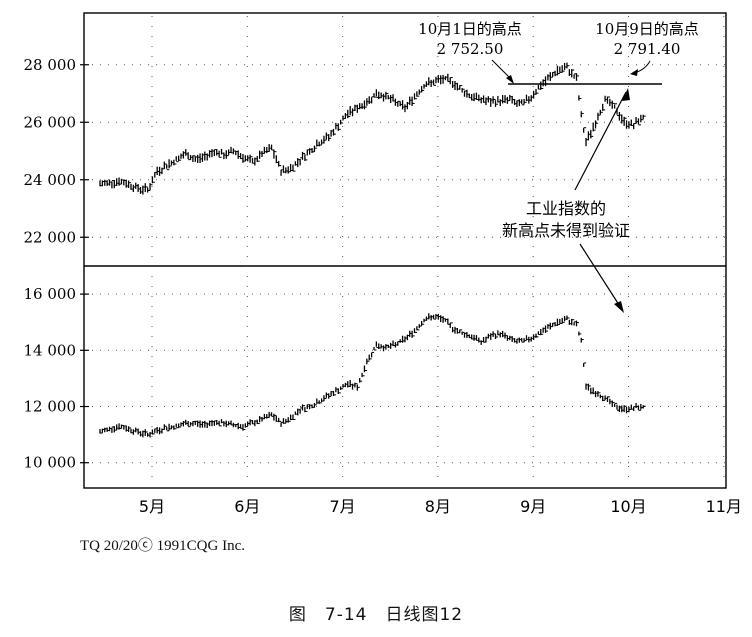 Image resolution: width=752 pixels, height=637 pixels. I want to click on divergence-arrow-up, so click(600, 141).